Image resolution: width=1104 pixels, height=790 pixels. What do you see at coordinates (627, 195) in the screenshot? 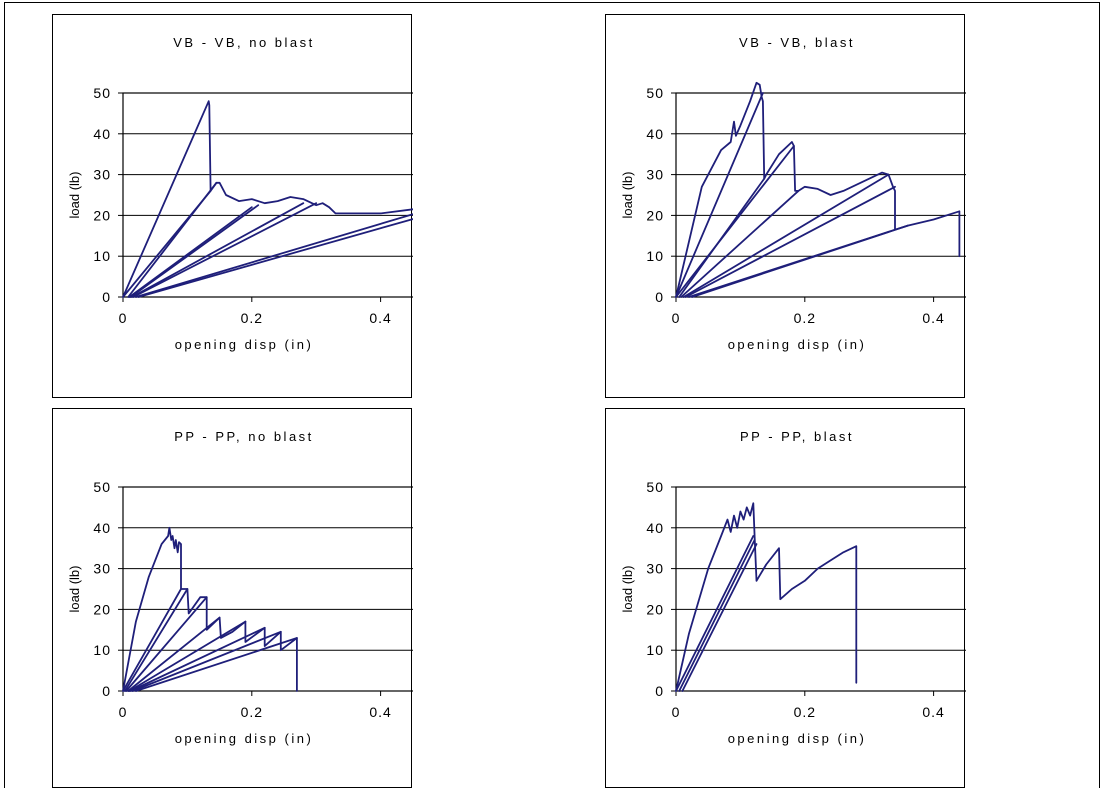
I see `chart-2-ylabel: load (lb)` at bounding box center [627, 195].